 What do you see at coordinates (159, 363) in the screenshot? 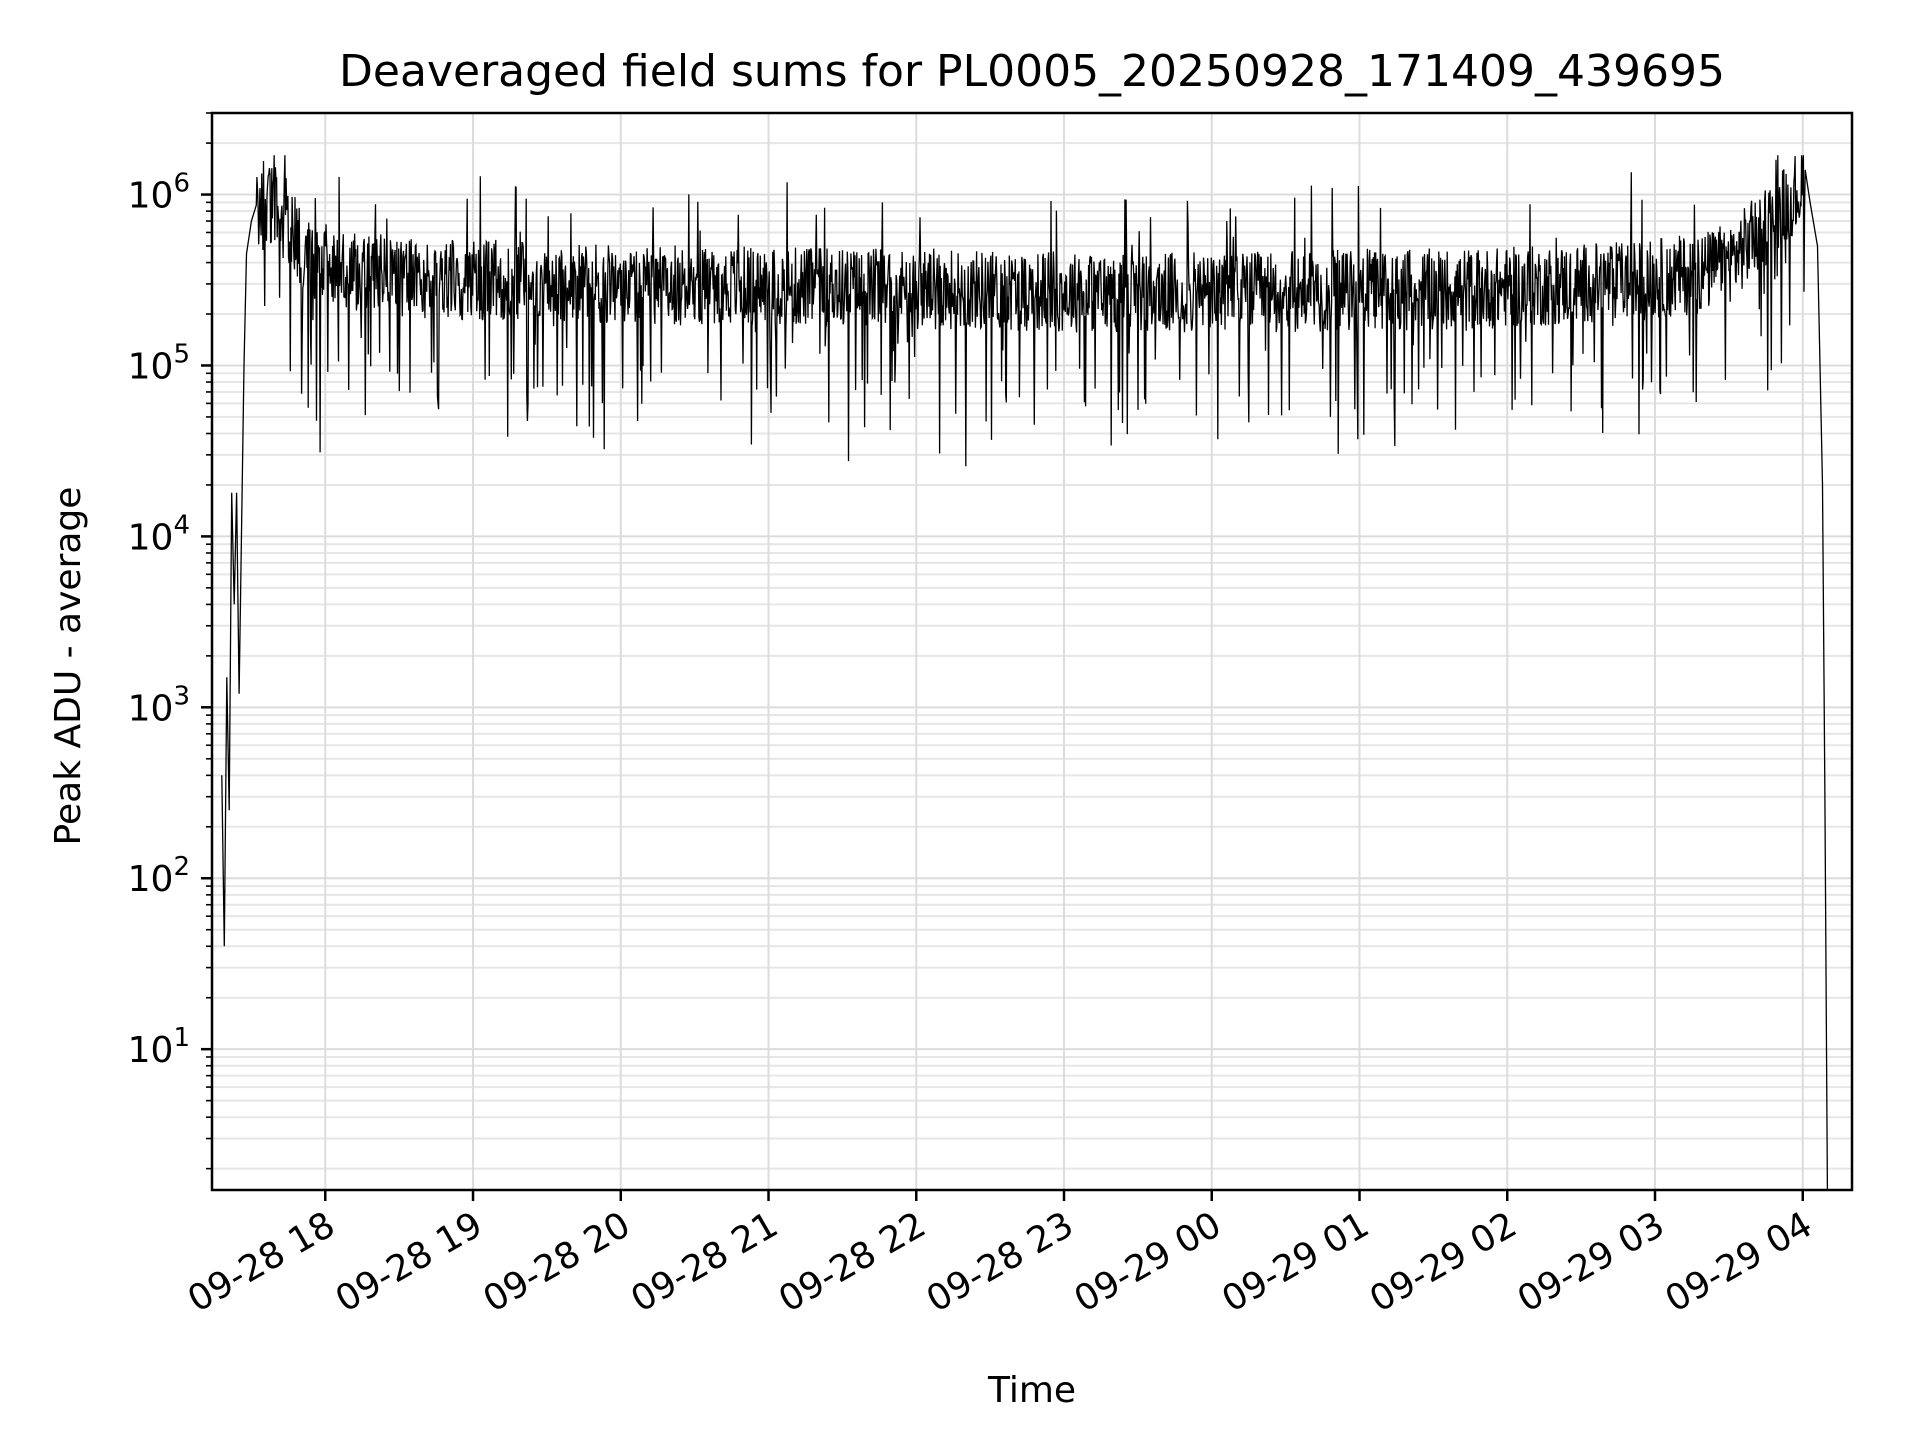
I see `y-tick-label: 10⁵` at bounding box center [159, 363].